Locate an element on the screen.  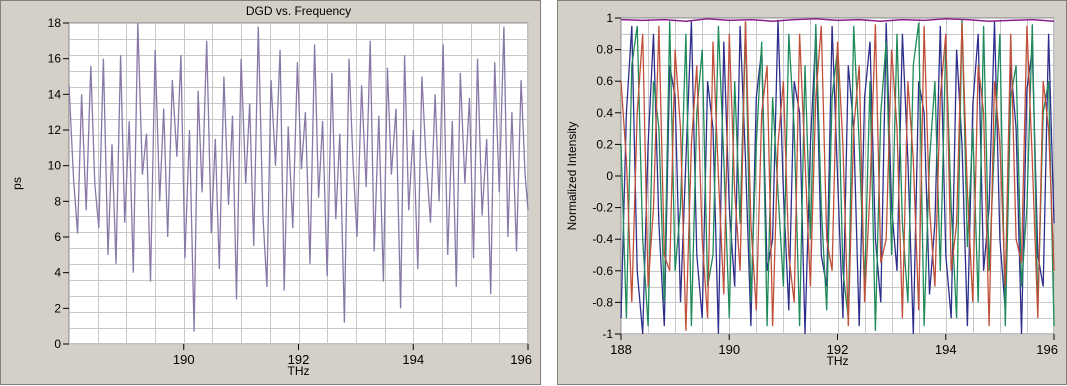
y-tick-label: 0.6 is located at coordinates (604, 81).